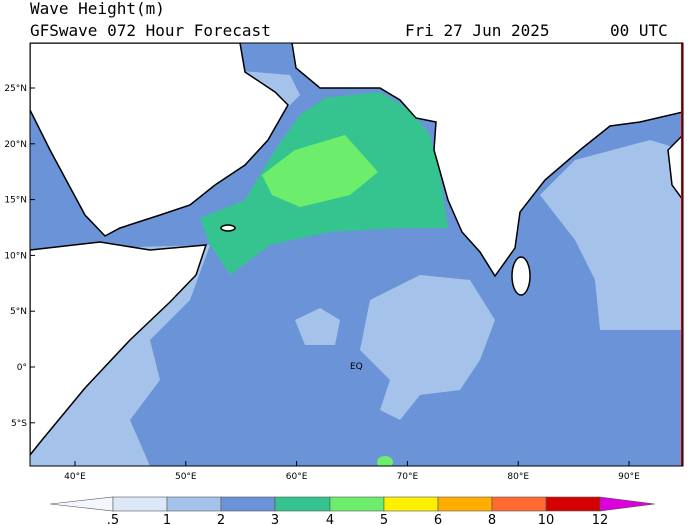 The height and width of the screenshot is (525, 700). What do you see at coordinates (97, 9) in the screenshot?
I see `title: Wave Height(m)` at bounding box center [97, 9].